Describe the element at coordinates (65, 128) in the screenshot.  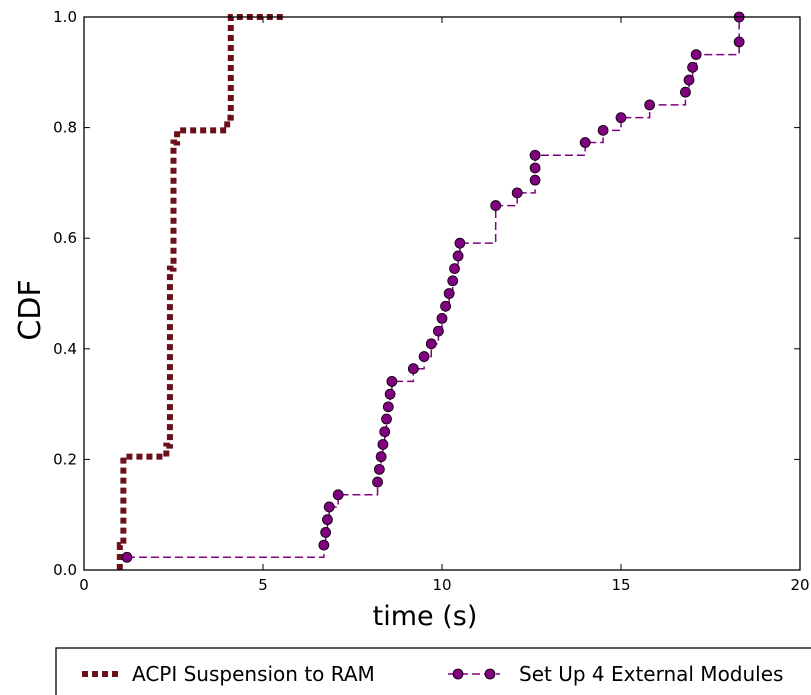
I see `y-tick-label: 0.8` at that location.